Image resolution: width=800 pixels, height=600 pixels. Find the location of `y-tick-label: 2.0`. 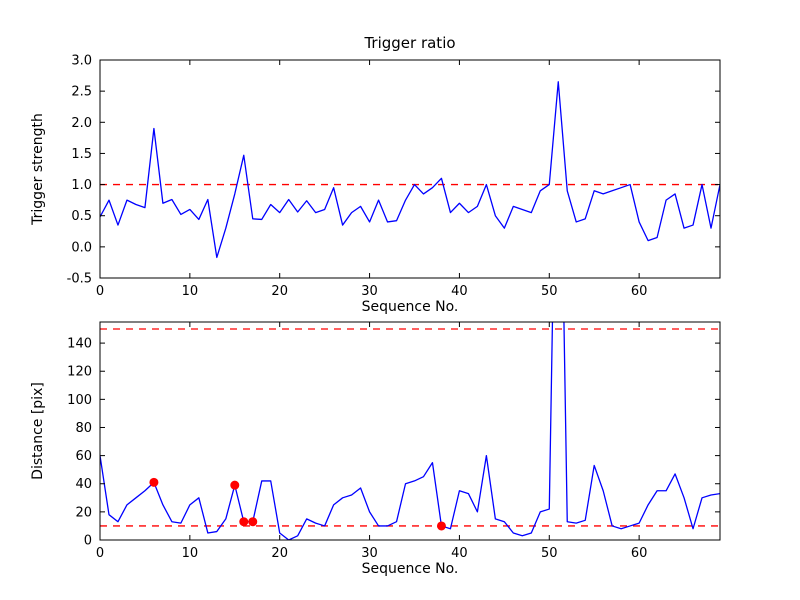

y-tick-label: 2.0 is located at coordinates (81, 123).